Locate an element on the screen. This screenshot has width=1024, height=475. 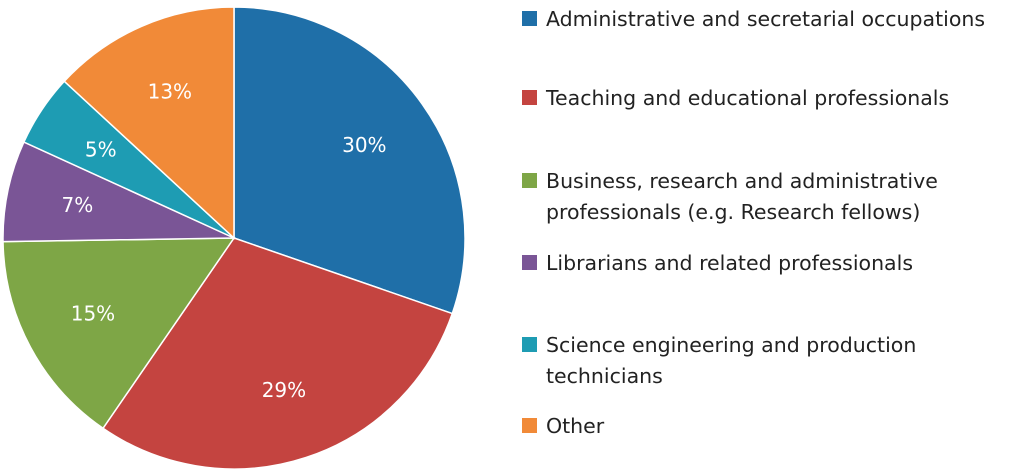
pie-slice-other is located at coordinates (149, 123).